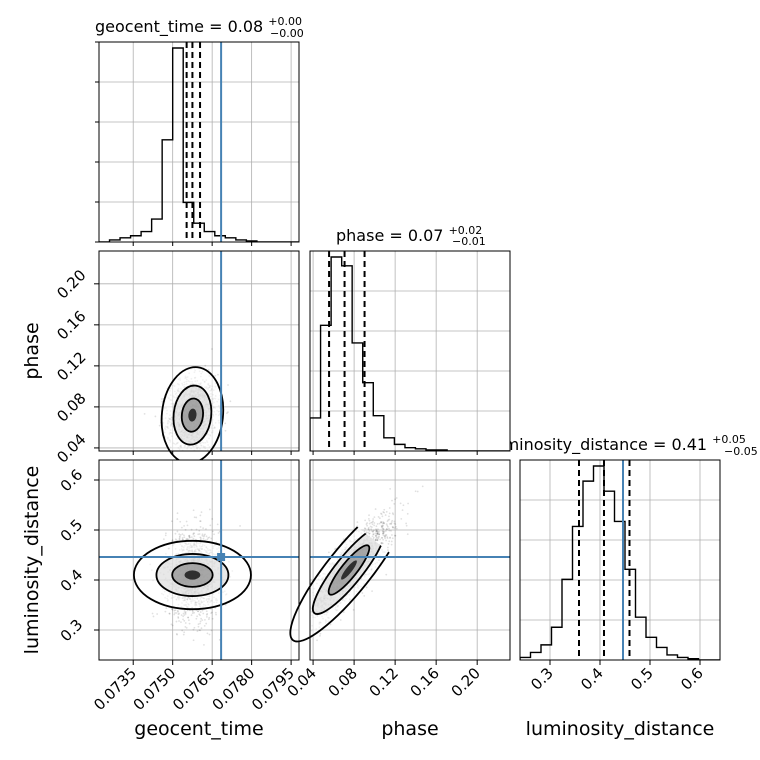  I want to click on panel-phase-vs-geocent_time: 0.04 0.08 0.12 0.16 0.20, so click(176, 358).